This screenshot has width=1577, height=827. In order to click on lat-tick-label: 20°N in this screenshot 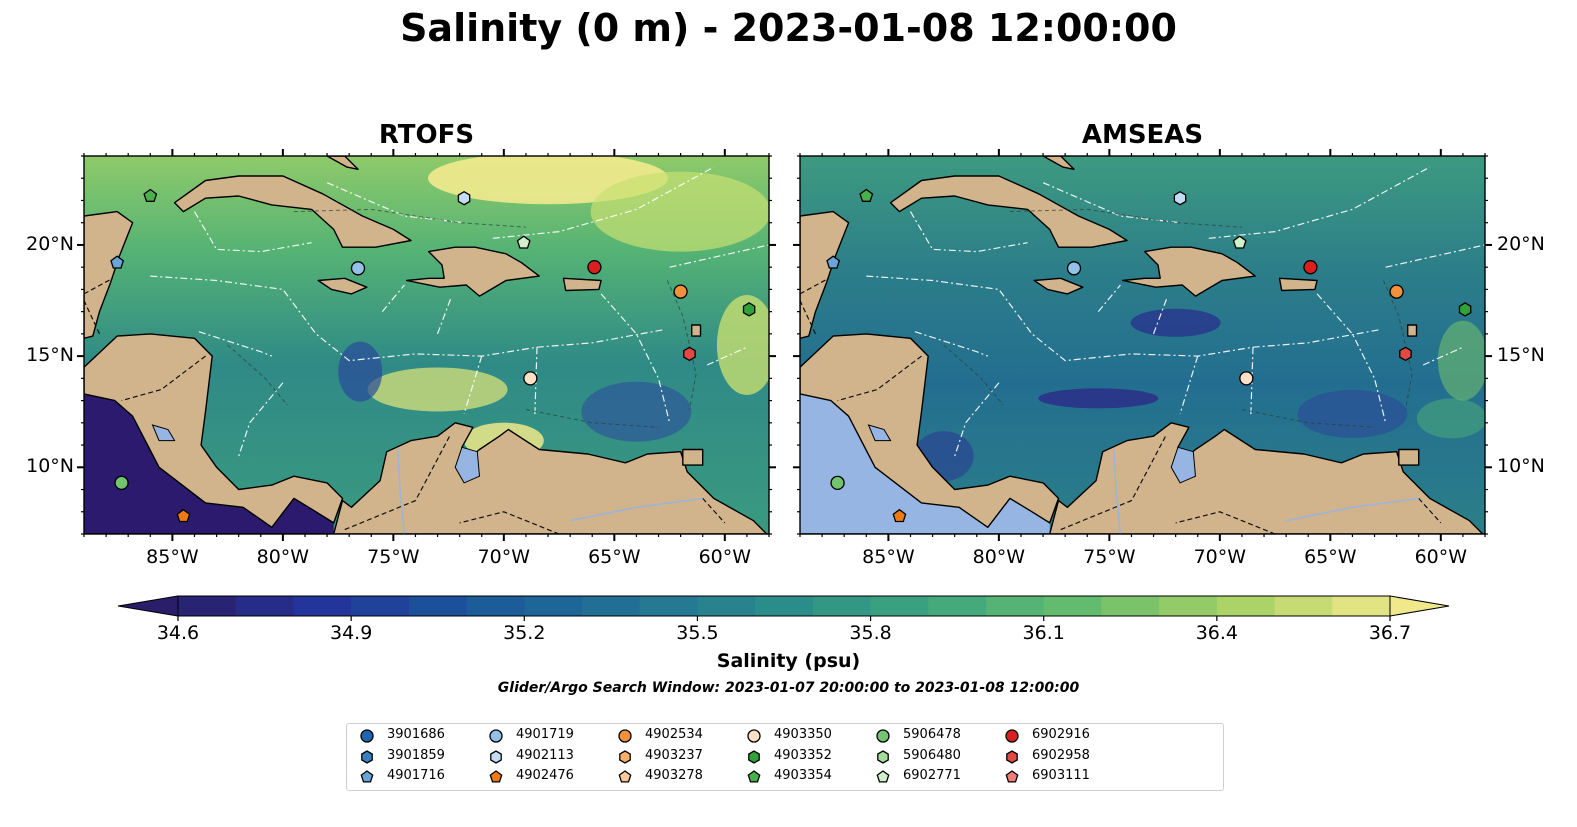, I will do `click(1521, 243)`.